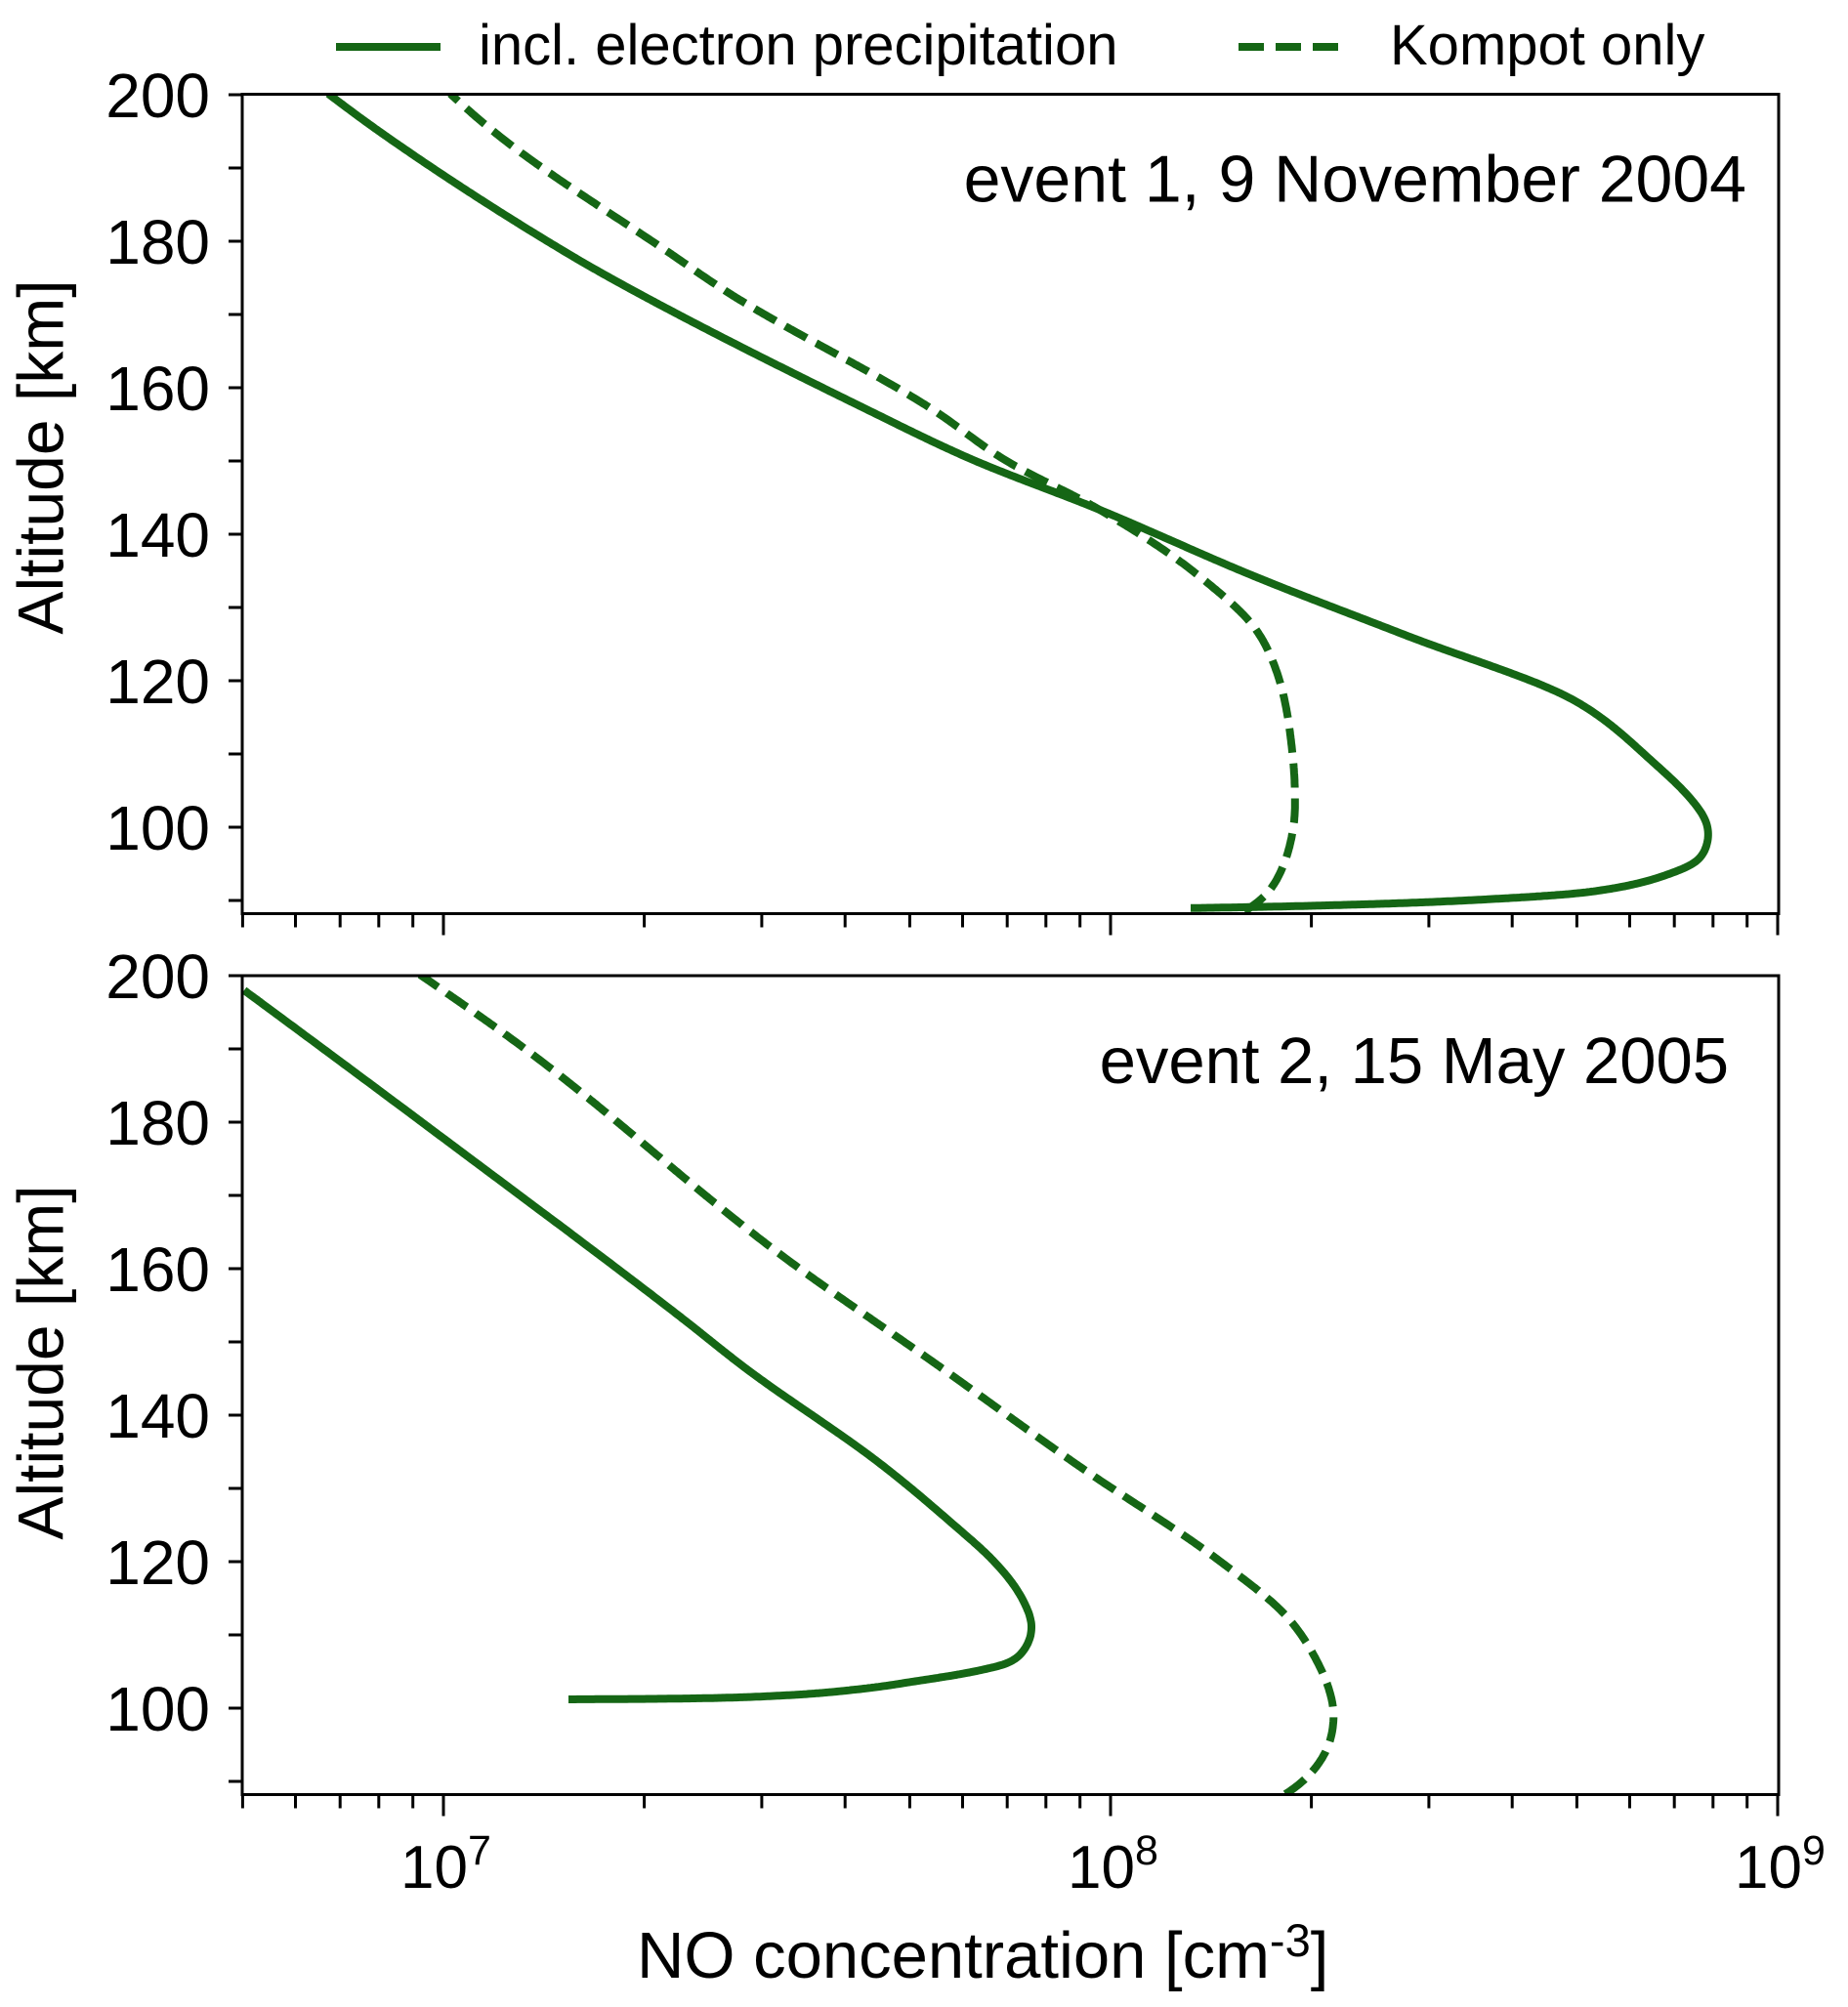  Describe the element at coordinates (1780, 1864) in the screenshot. I see `svg-text: 109` at that location.